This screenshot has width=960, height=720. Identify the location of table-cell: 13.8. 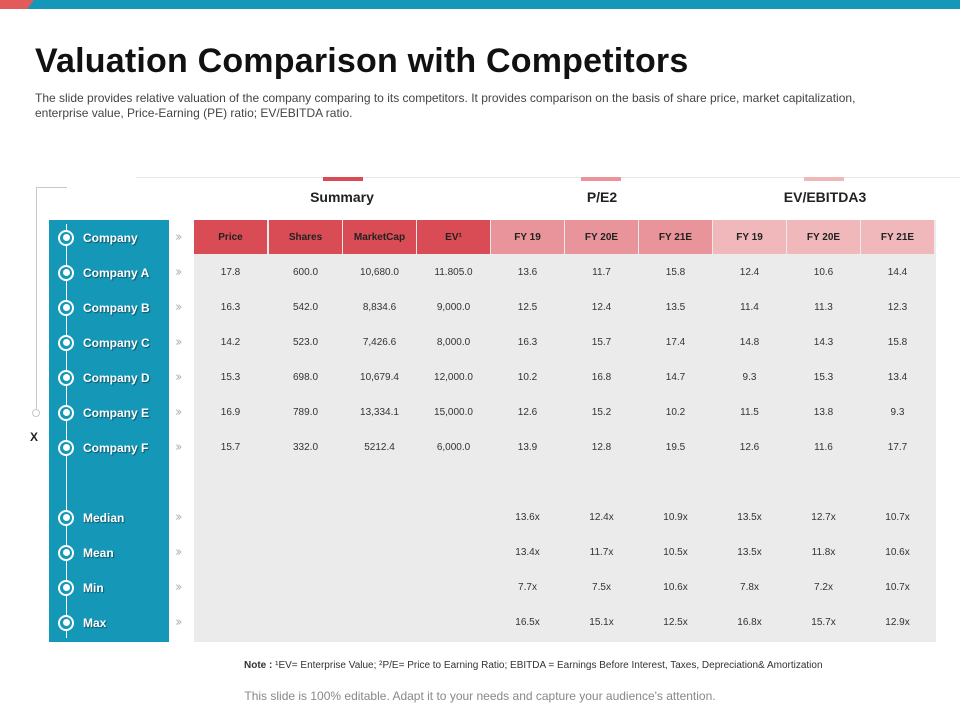
(823, 412).